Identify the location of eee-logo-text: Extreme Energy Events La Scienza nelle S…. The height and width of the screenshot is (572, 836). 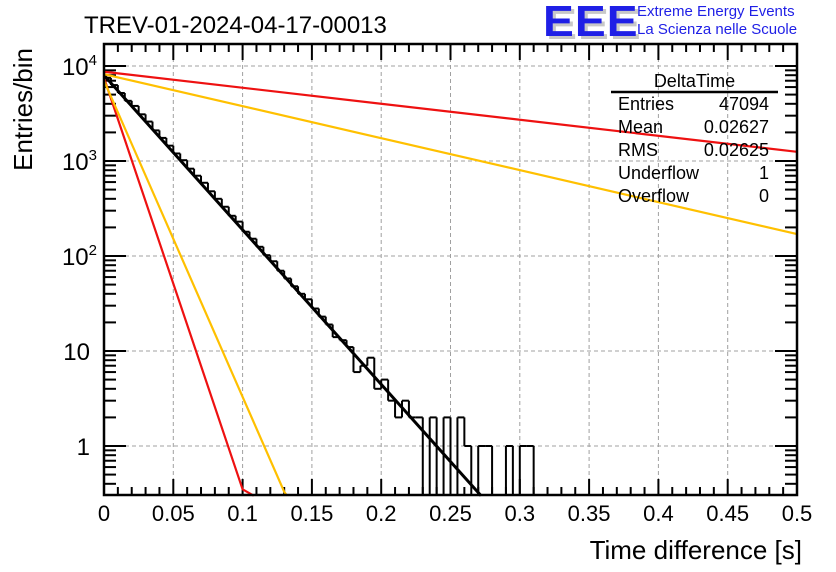
(717, 21).